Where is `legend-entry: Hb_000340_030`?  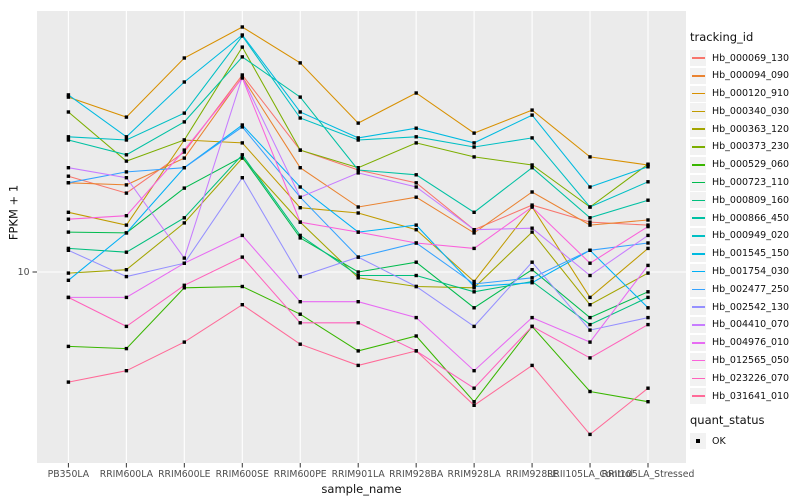
legend-entry: Hb_000340_030 is located at coordinates (745, 111).